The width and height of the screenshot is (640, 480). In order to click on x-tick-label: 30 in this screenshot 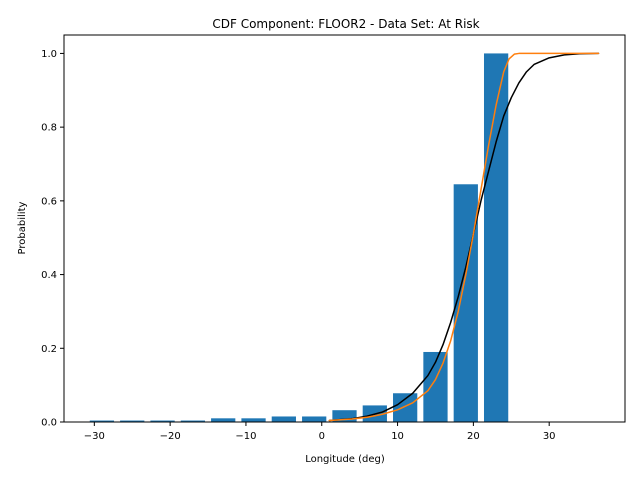, I will do `click(549, 436)`.